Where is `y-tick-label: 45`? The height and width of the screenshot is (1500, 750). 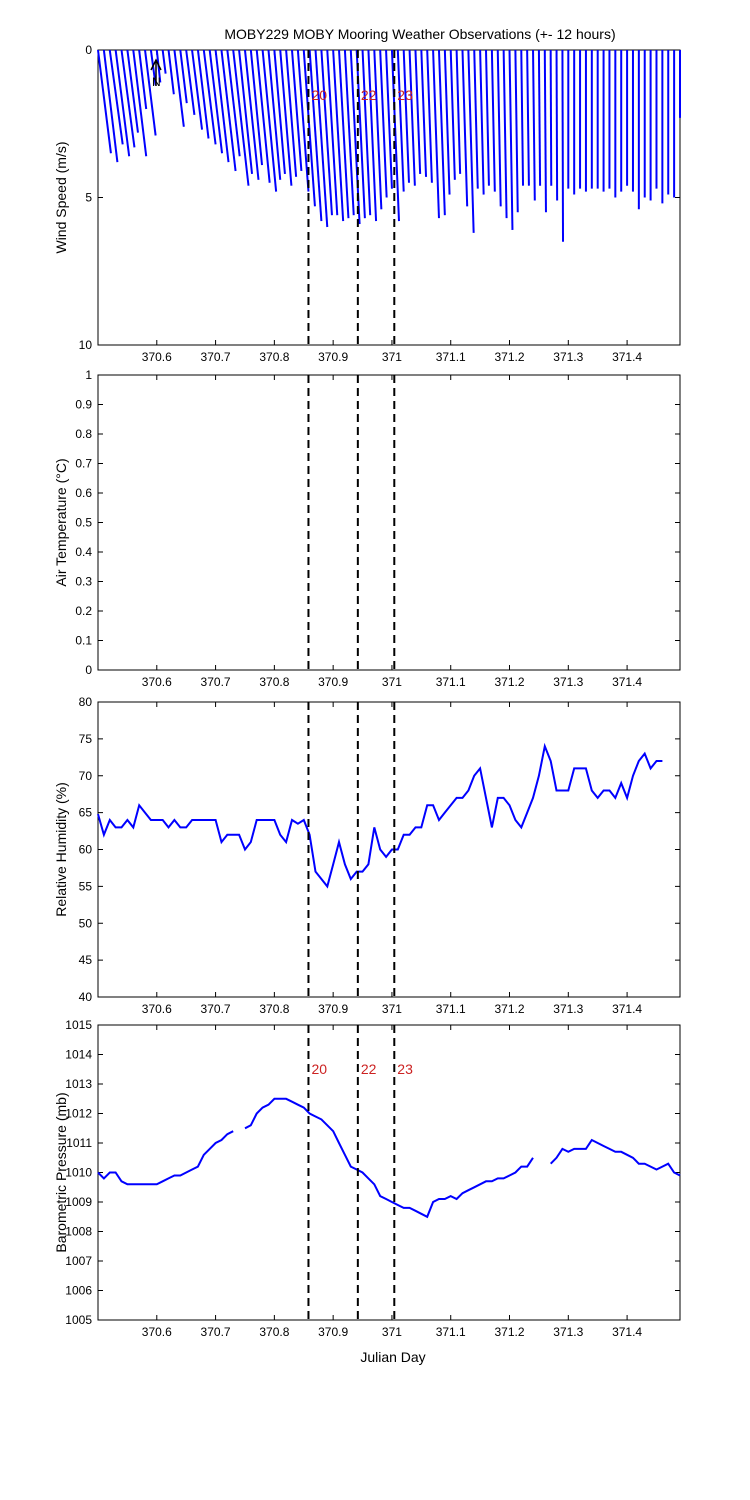
y-tick-label: 45 is located at coordinates (86, 960).